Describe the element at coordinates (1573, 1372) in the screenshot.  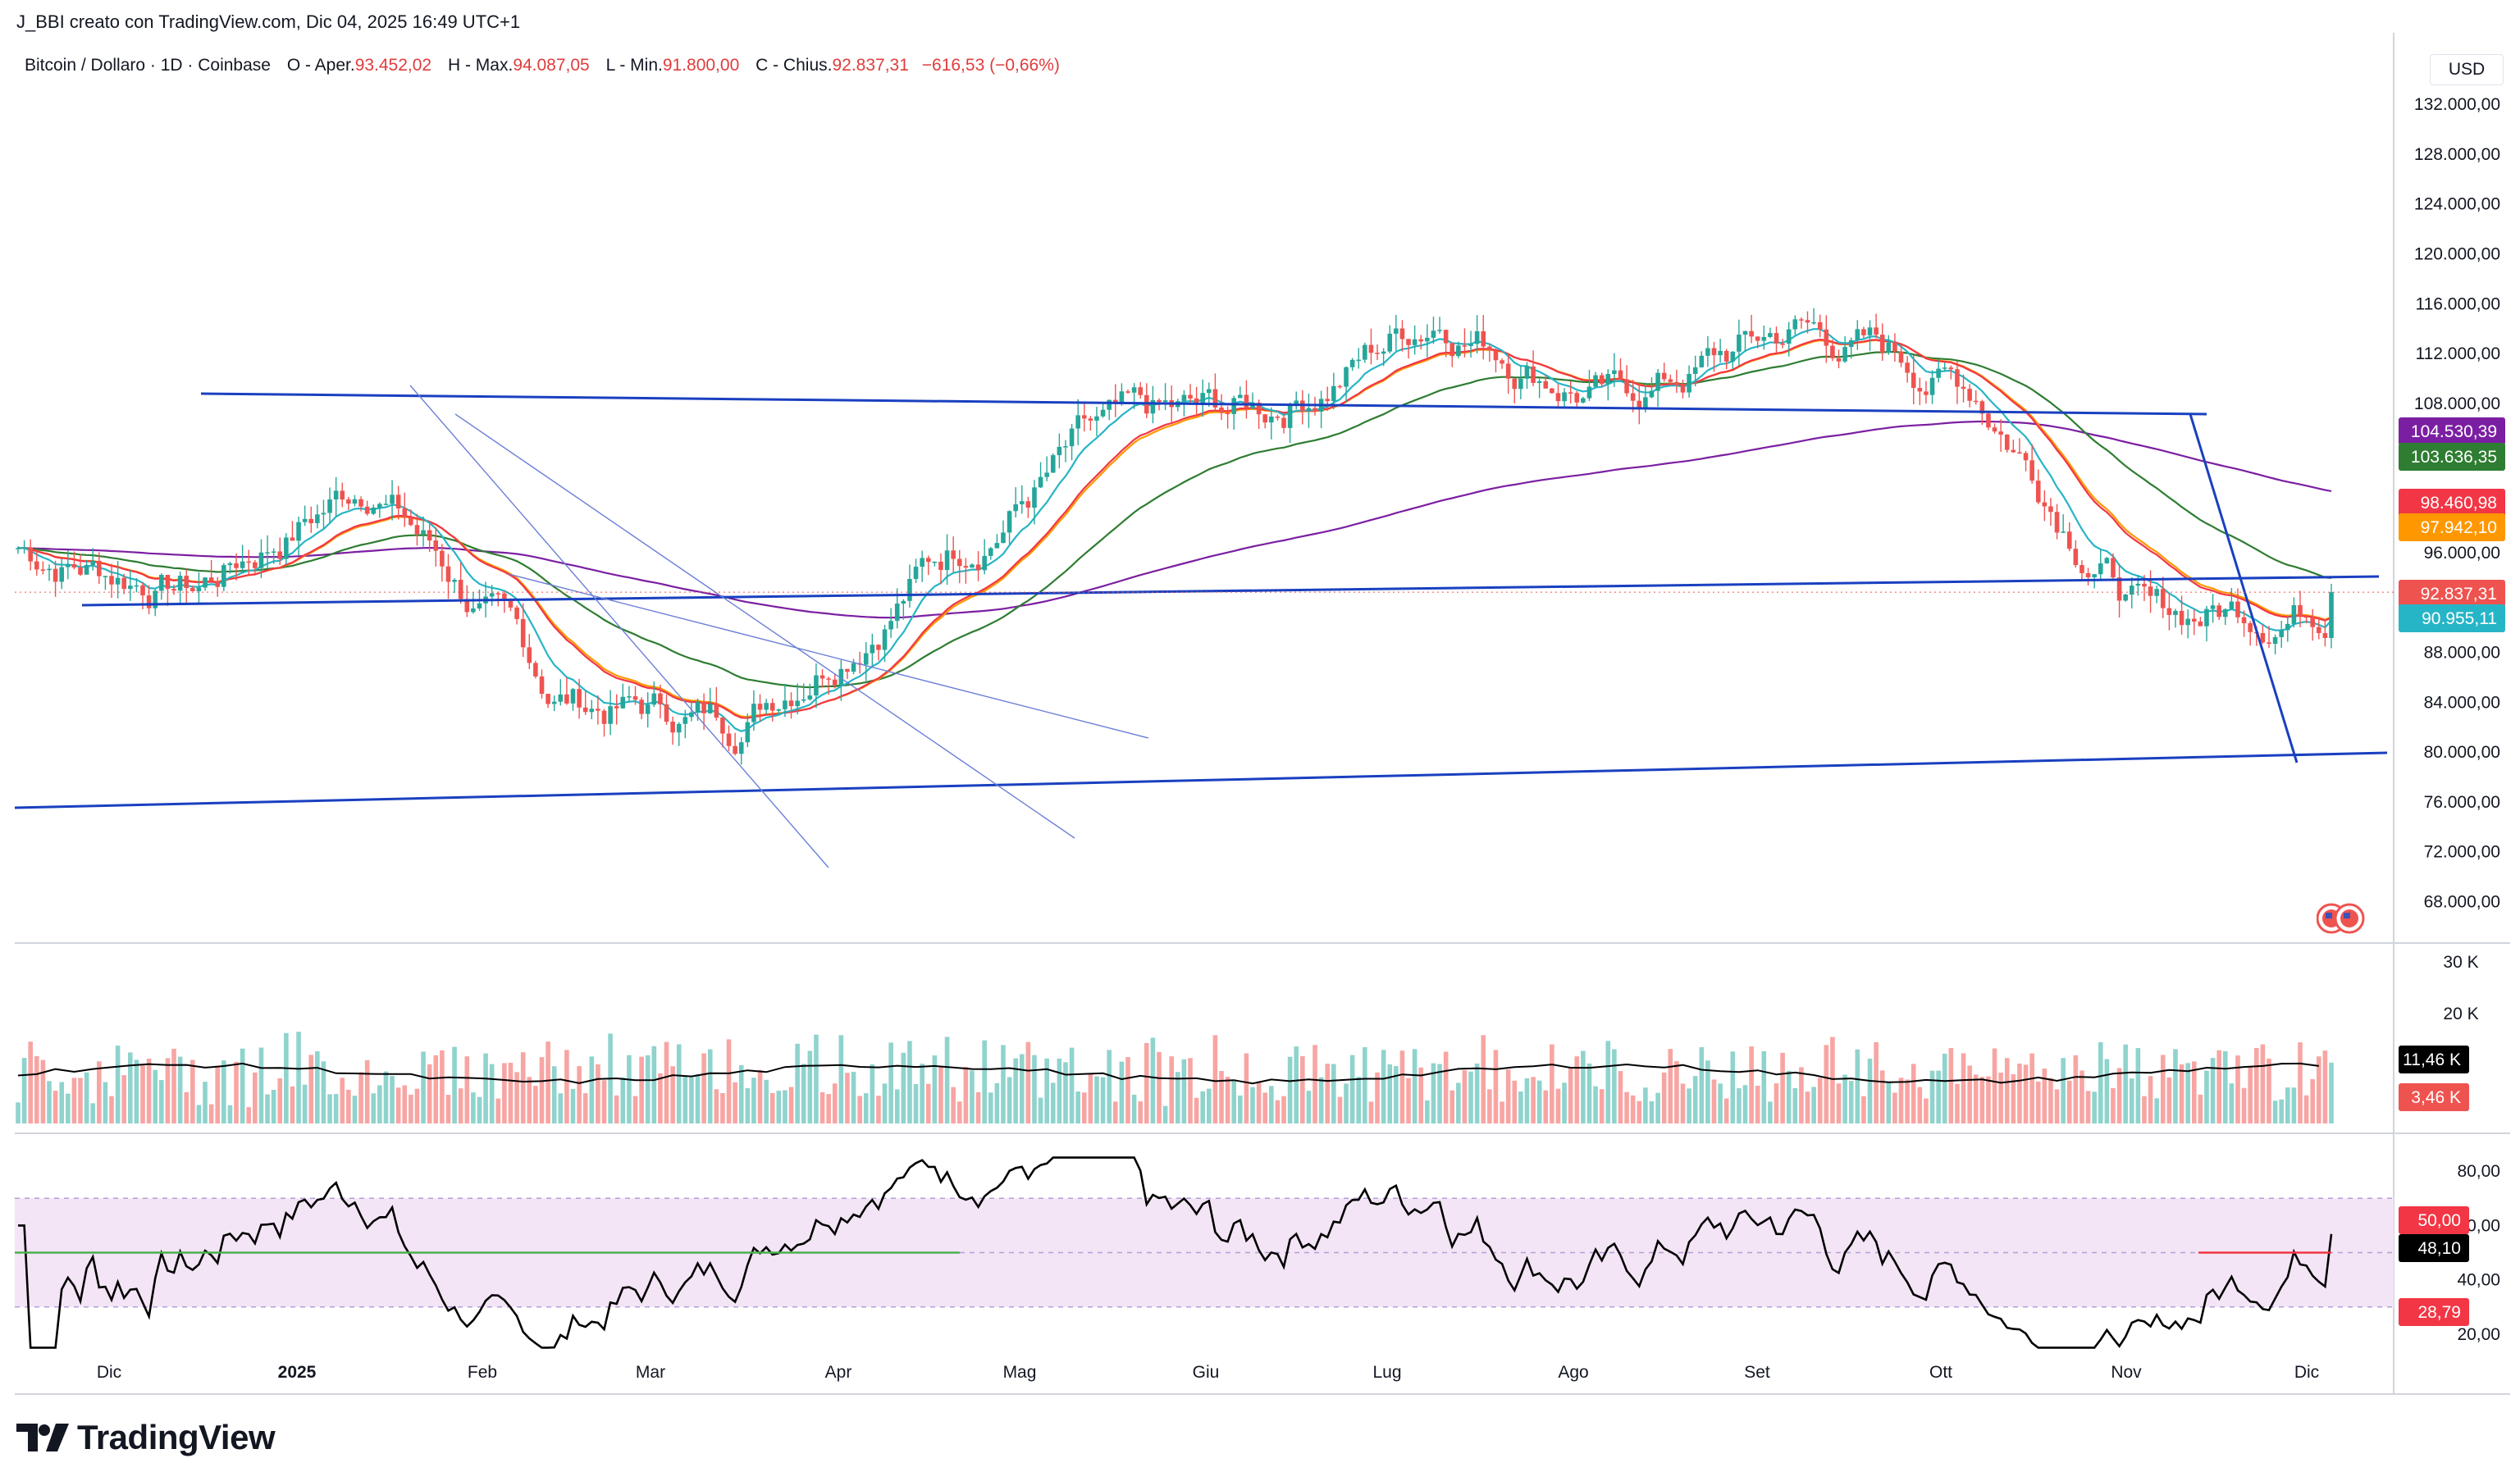
I see `time-tick-label: Ago` at that location.